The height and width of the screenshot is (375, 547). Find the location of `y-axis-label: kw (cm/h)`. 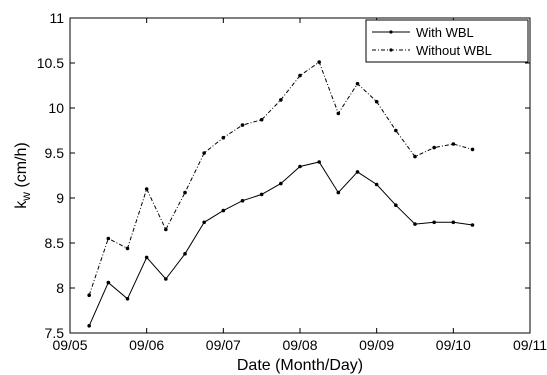

y-axis-label: kw (cm/h) is located at coordinates (23, 175).